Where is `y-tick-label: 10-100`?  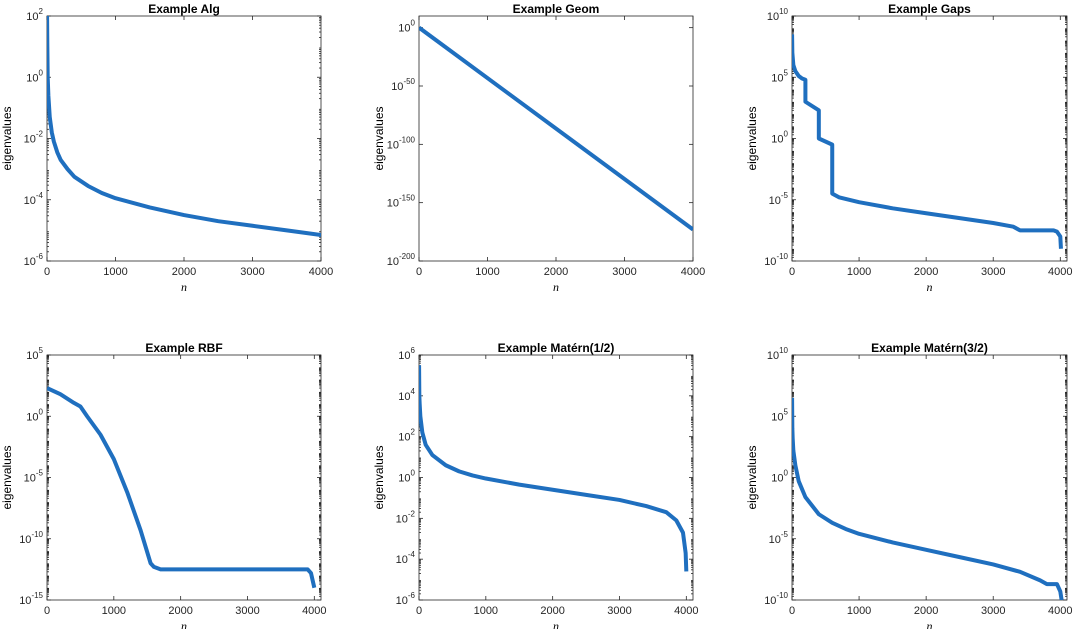 y-tick-label: 10-100 is located at coordinates (401, 143).